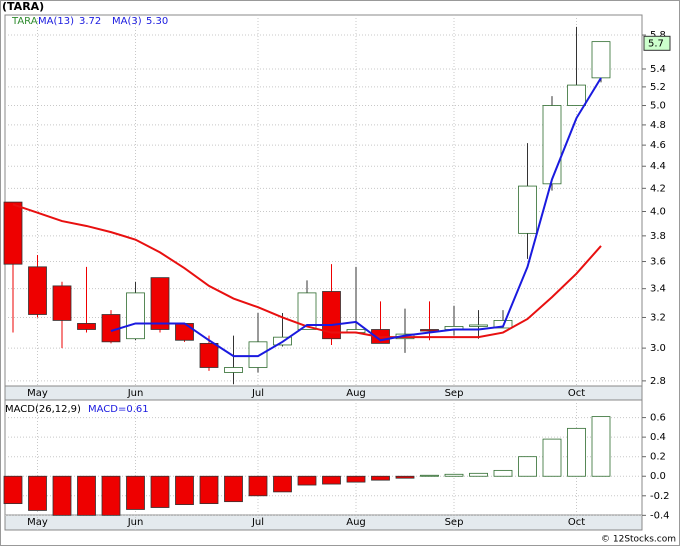 The height and width of the screenshot is (546, 680). Describe the element at coordinates (56, 21) in the screenshot. I see `legend-ma13: MA(13)` at that location.